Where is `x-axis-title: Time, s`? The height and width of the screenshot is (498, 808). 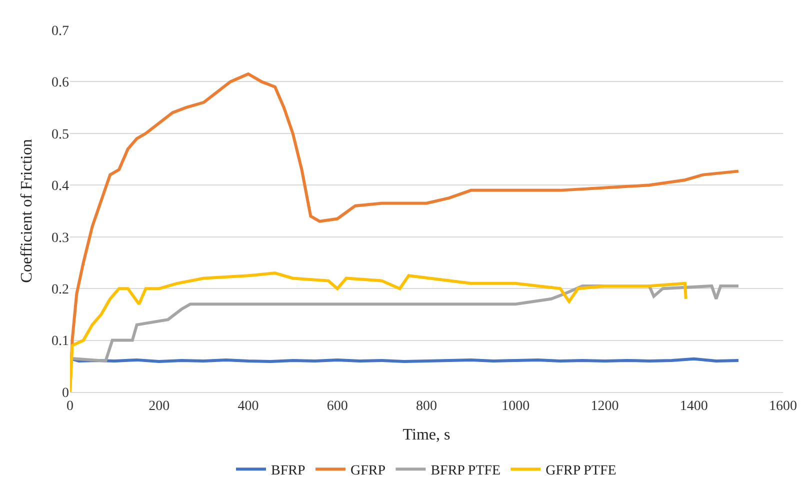
x-axis-title: Time, s is located at coordinates (426, 435).